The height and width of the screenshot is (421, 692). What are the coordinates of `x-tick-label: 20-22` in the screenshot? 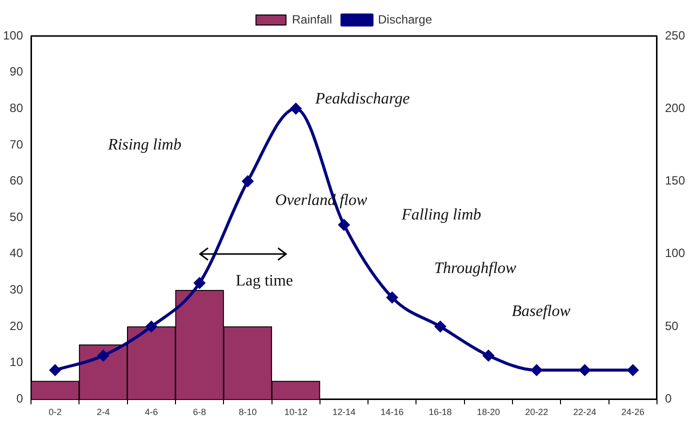 It's located at (536, 412).